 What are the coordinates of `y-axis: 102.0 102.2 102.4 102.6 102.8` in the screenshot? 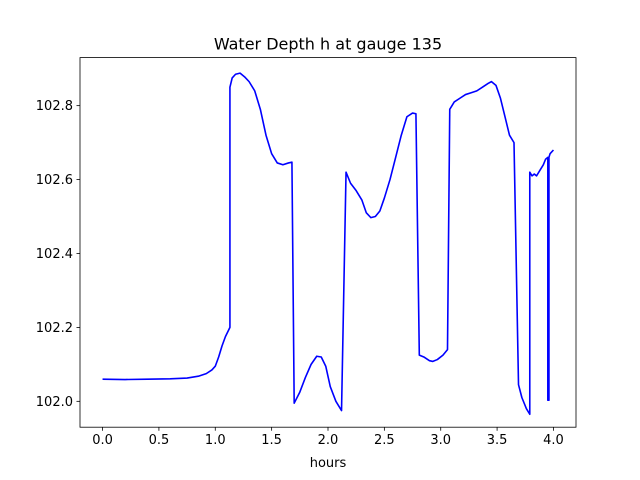 It's located at (58, 254).